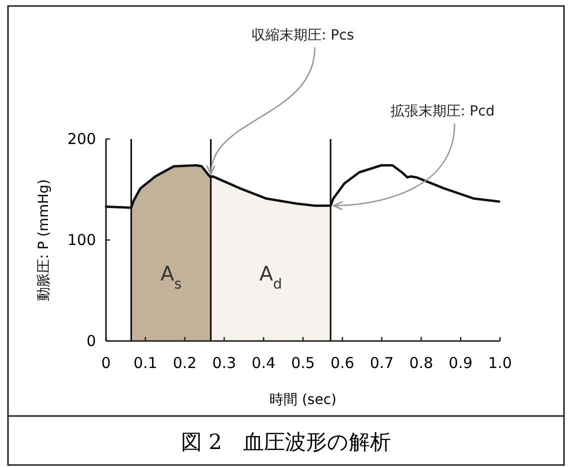 Image resolution: width=572 pixels, height=467 pixels. Describe the element at coordinates (81, 240) in the screenshot. I see `y-tick-label: 100` at that location.